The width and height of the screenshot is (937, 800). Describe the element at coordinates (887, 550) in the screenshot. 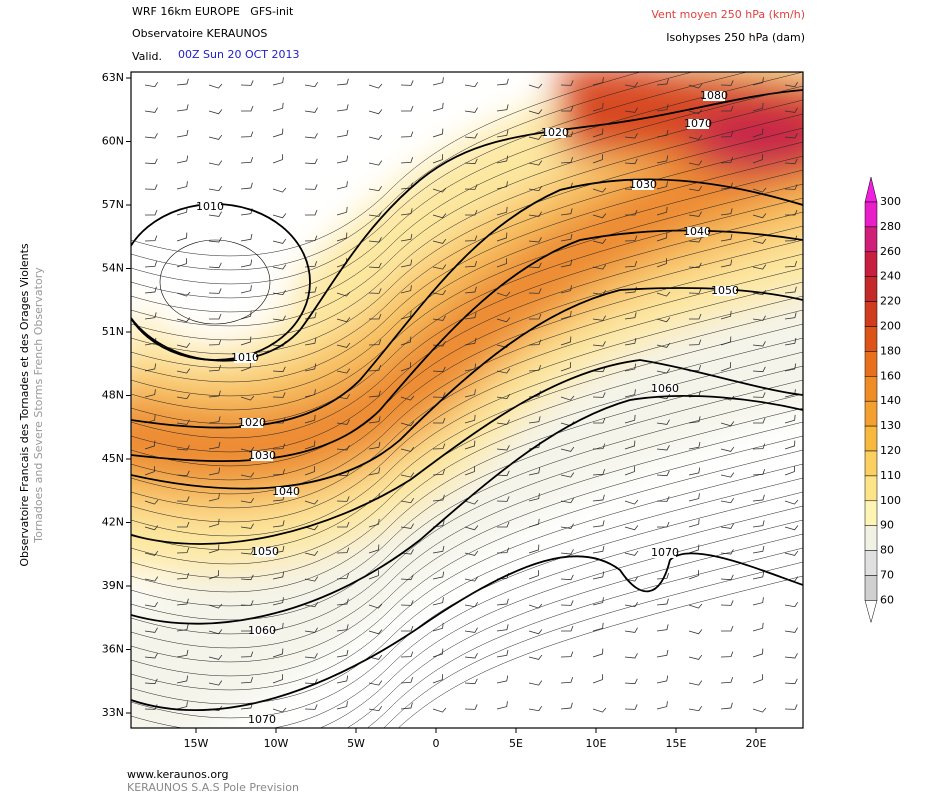

I see `colorbar-label: 80` at that location.